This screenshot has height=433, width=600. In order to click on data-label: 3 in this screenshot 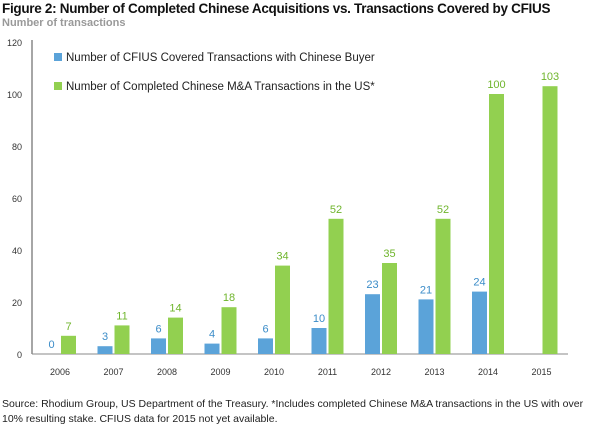, I will do `click(105, 337)`.